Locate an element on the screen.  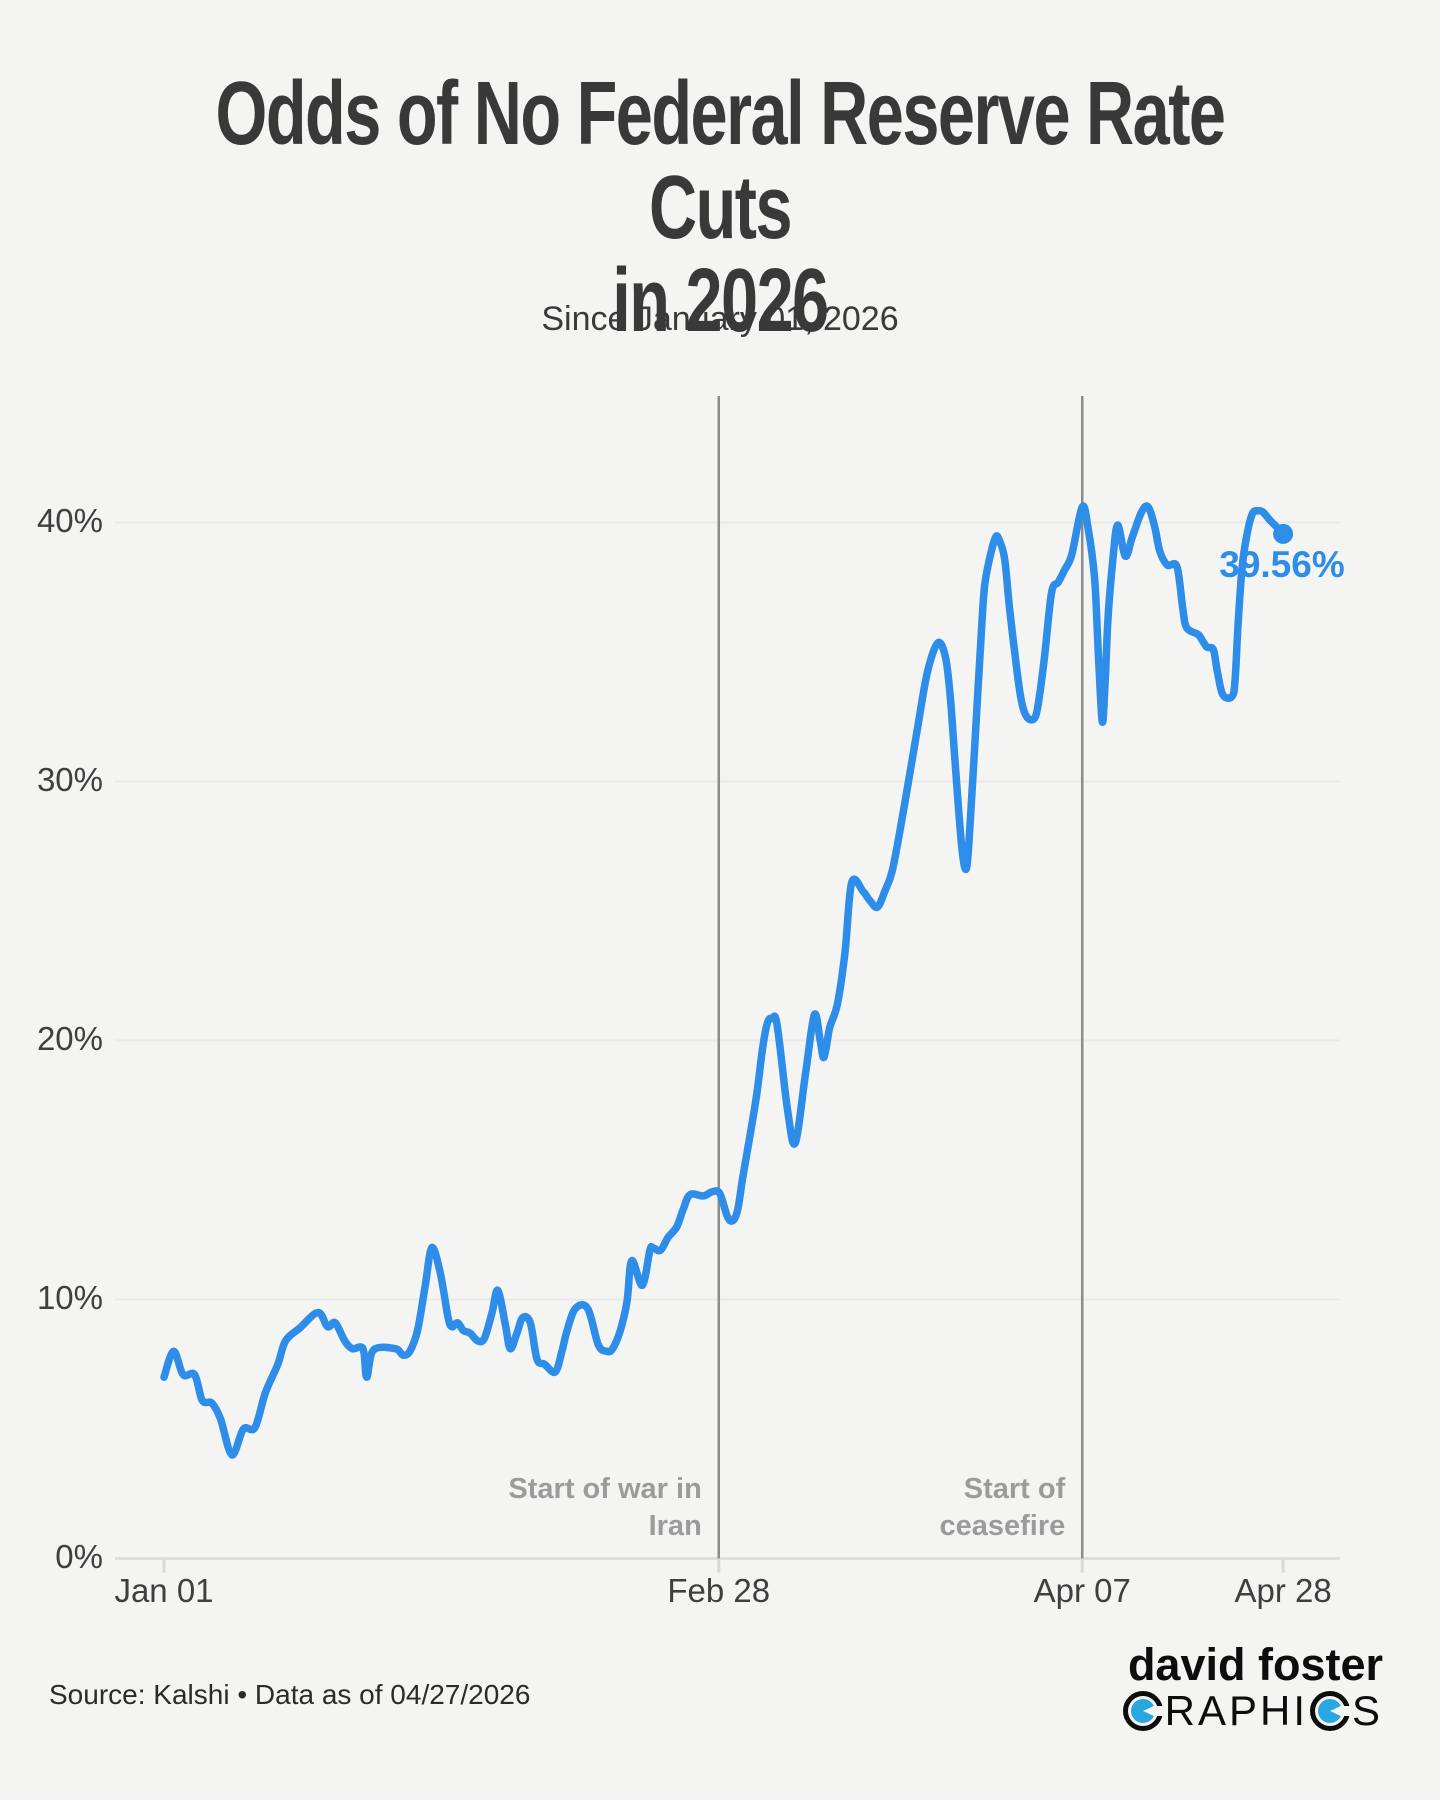
logo-graphics-text: RAPHI S is located at coordinates (1252, 1711).